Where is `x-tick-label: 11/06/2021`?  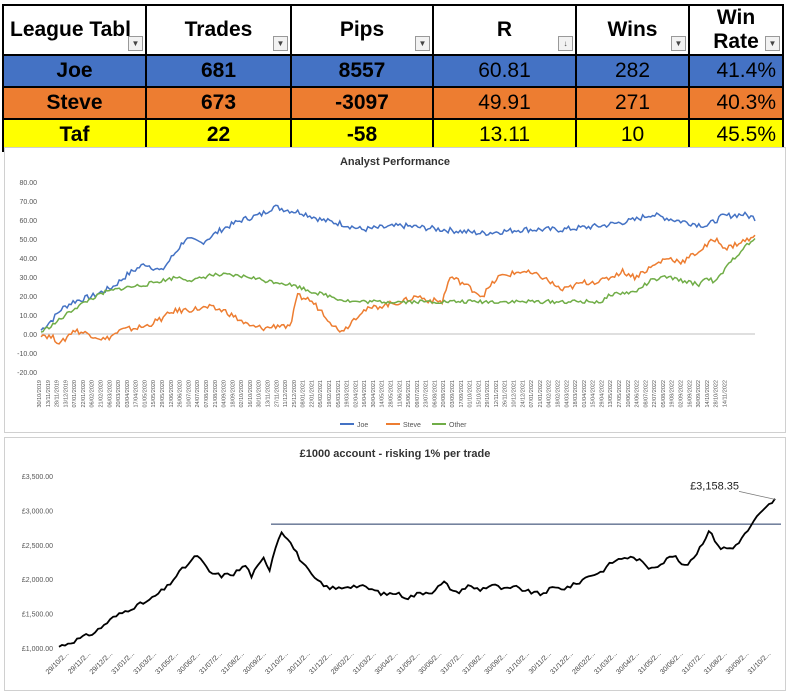 x-tick-label: 11/06/2021 is located at coordinates (400, 393).